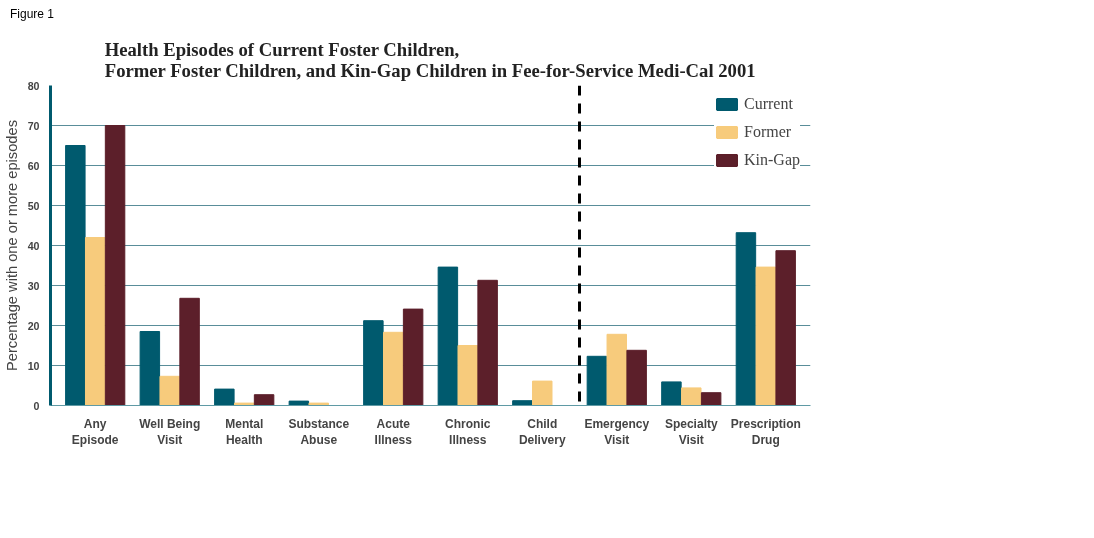 This screenshot has height=538, width=1094. What do you see at coordinates (32, 14) in the screenshot?
I see `caption: Figure 1` at bounding box center [32, 14].